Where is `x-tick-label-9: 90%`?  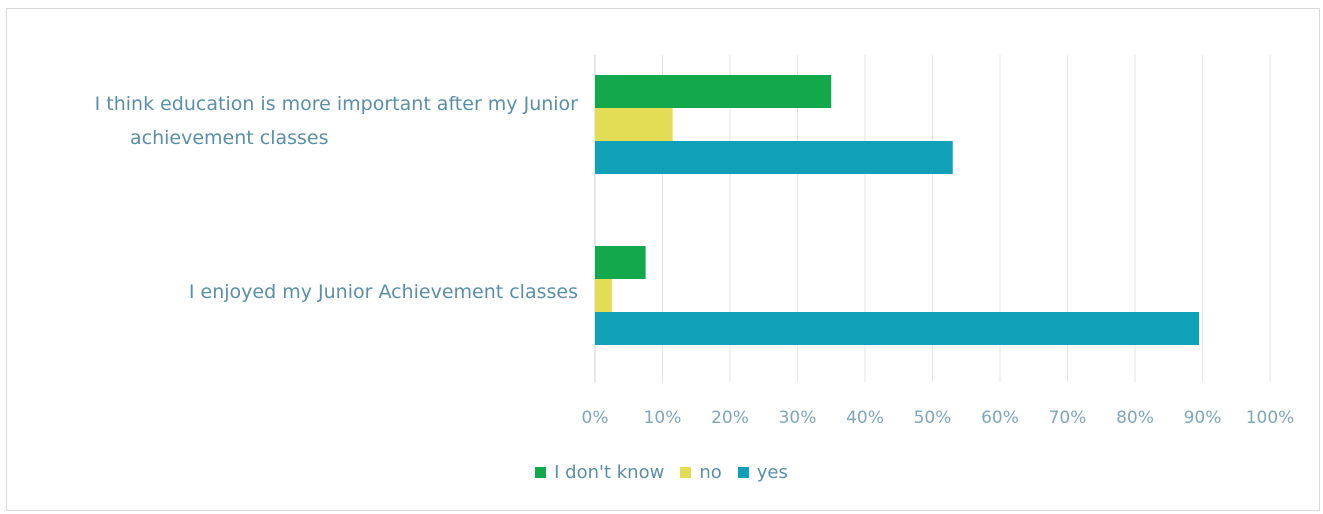 x-tick-label-9: 90% is located at coordinates (1202, 418).